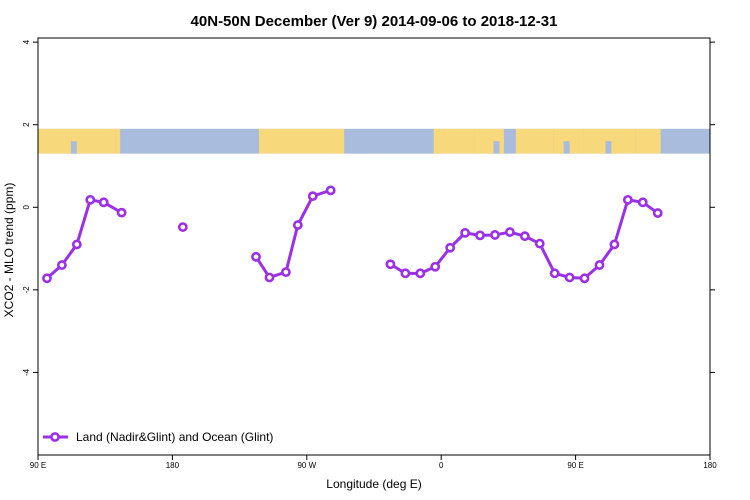  What do you see at coordinates (26, 207) in the screenshot?
I see `y-tick-label: 0` at bounding box center [26, 207].